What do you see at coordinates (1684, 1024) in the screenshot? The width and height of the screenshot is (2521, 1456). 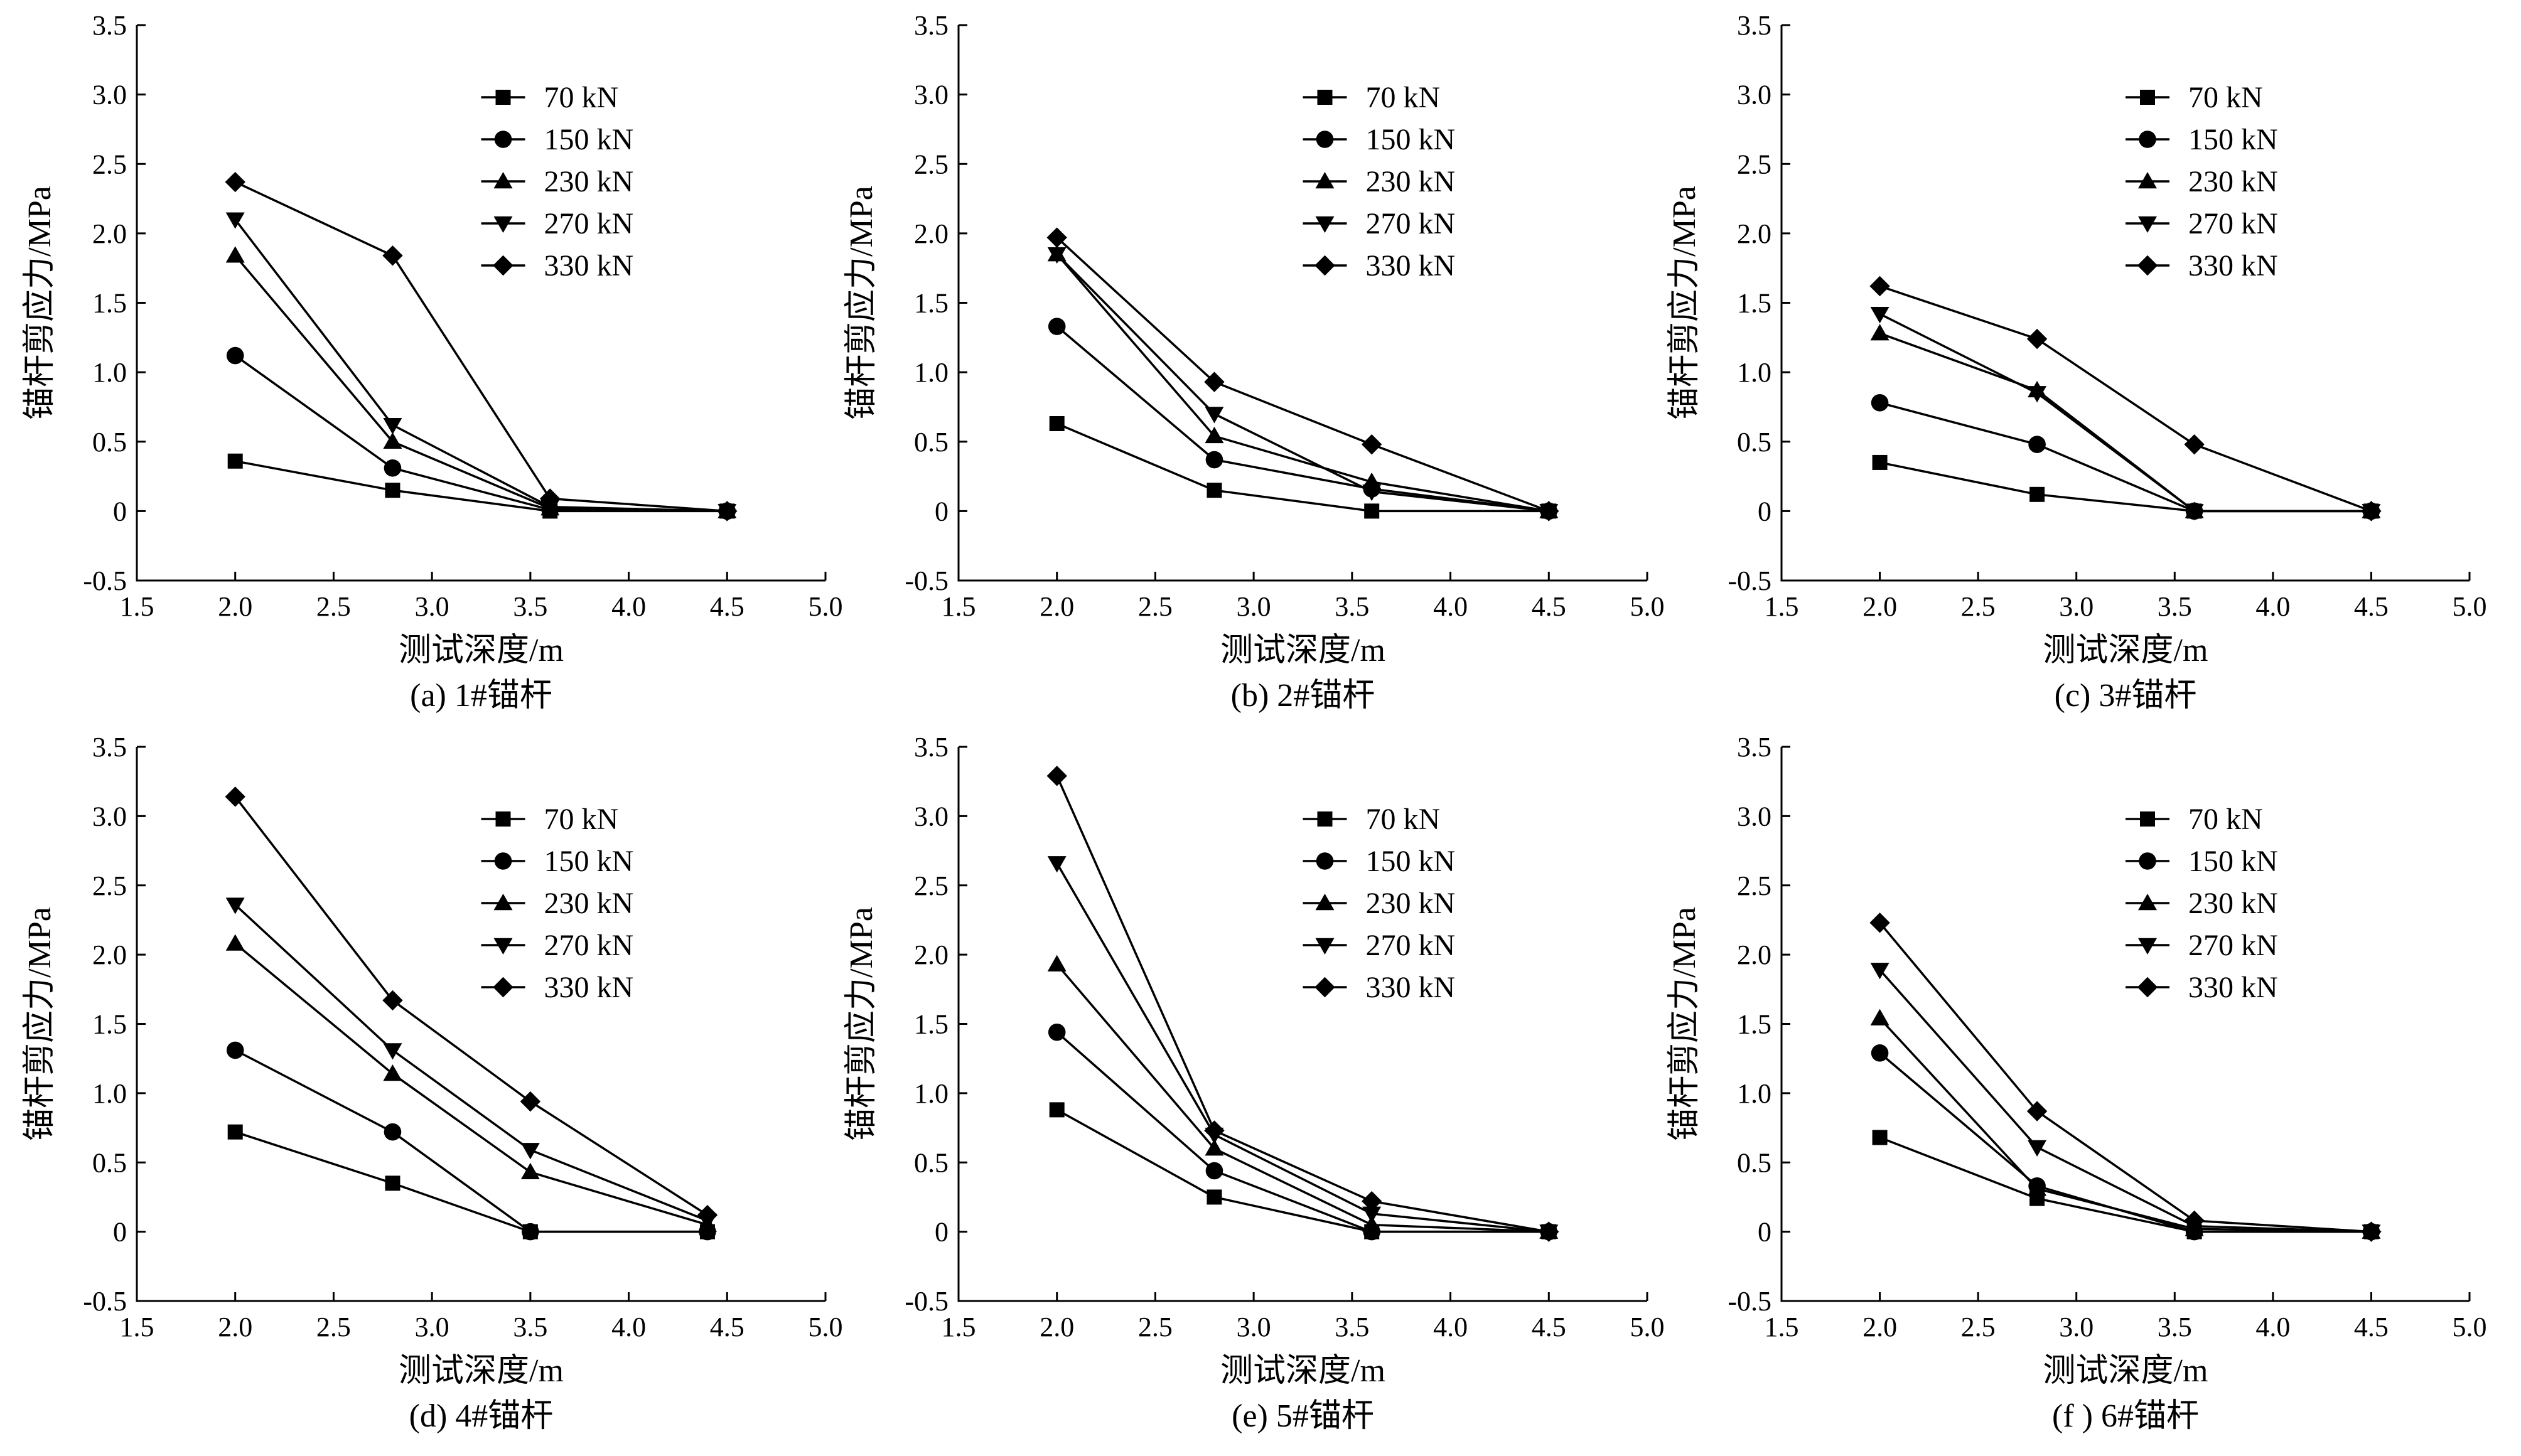 I see `y-axis-title: 锚杆剪应力/MPa` at bounding box center [1684, 1024].